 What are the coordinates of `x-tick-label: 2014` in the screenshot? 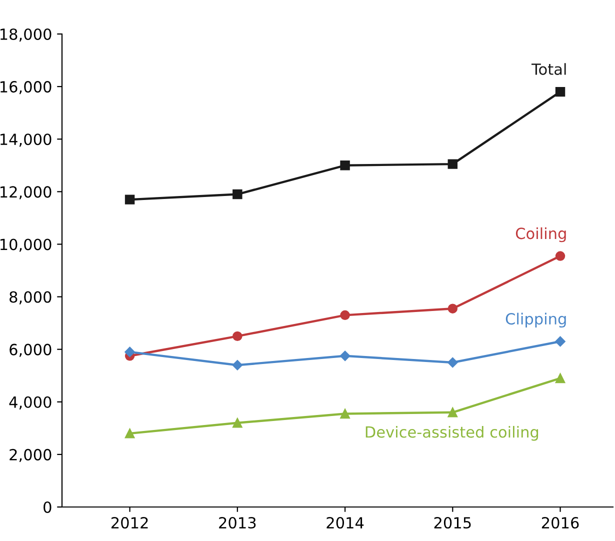 It's located at (345, 522).